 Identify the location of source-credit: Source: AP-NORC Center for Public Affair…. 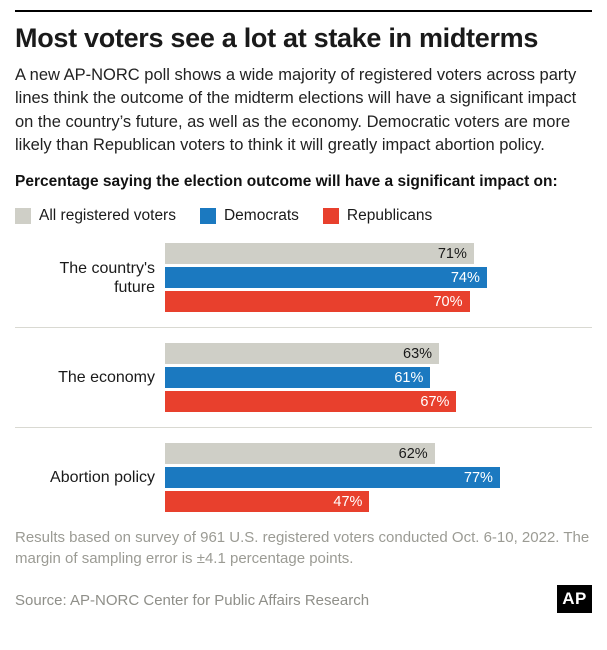
(192, 600).